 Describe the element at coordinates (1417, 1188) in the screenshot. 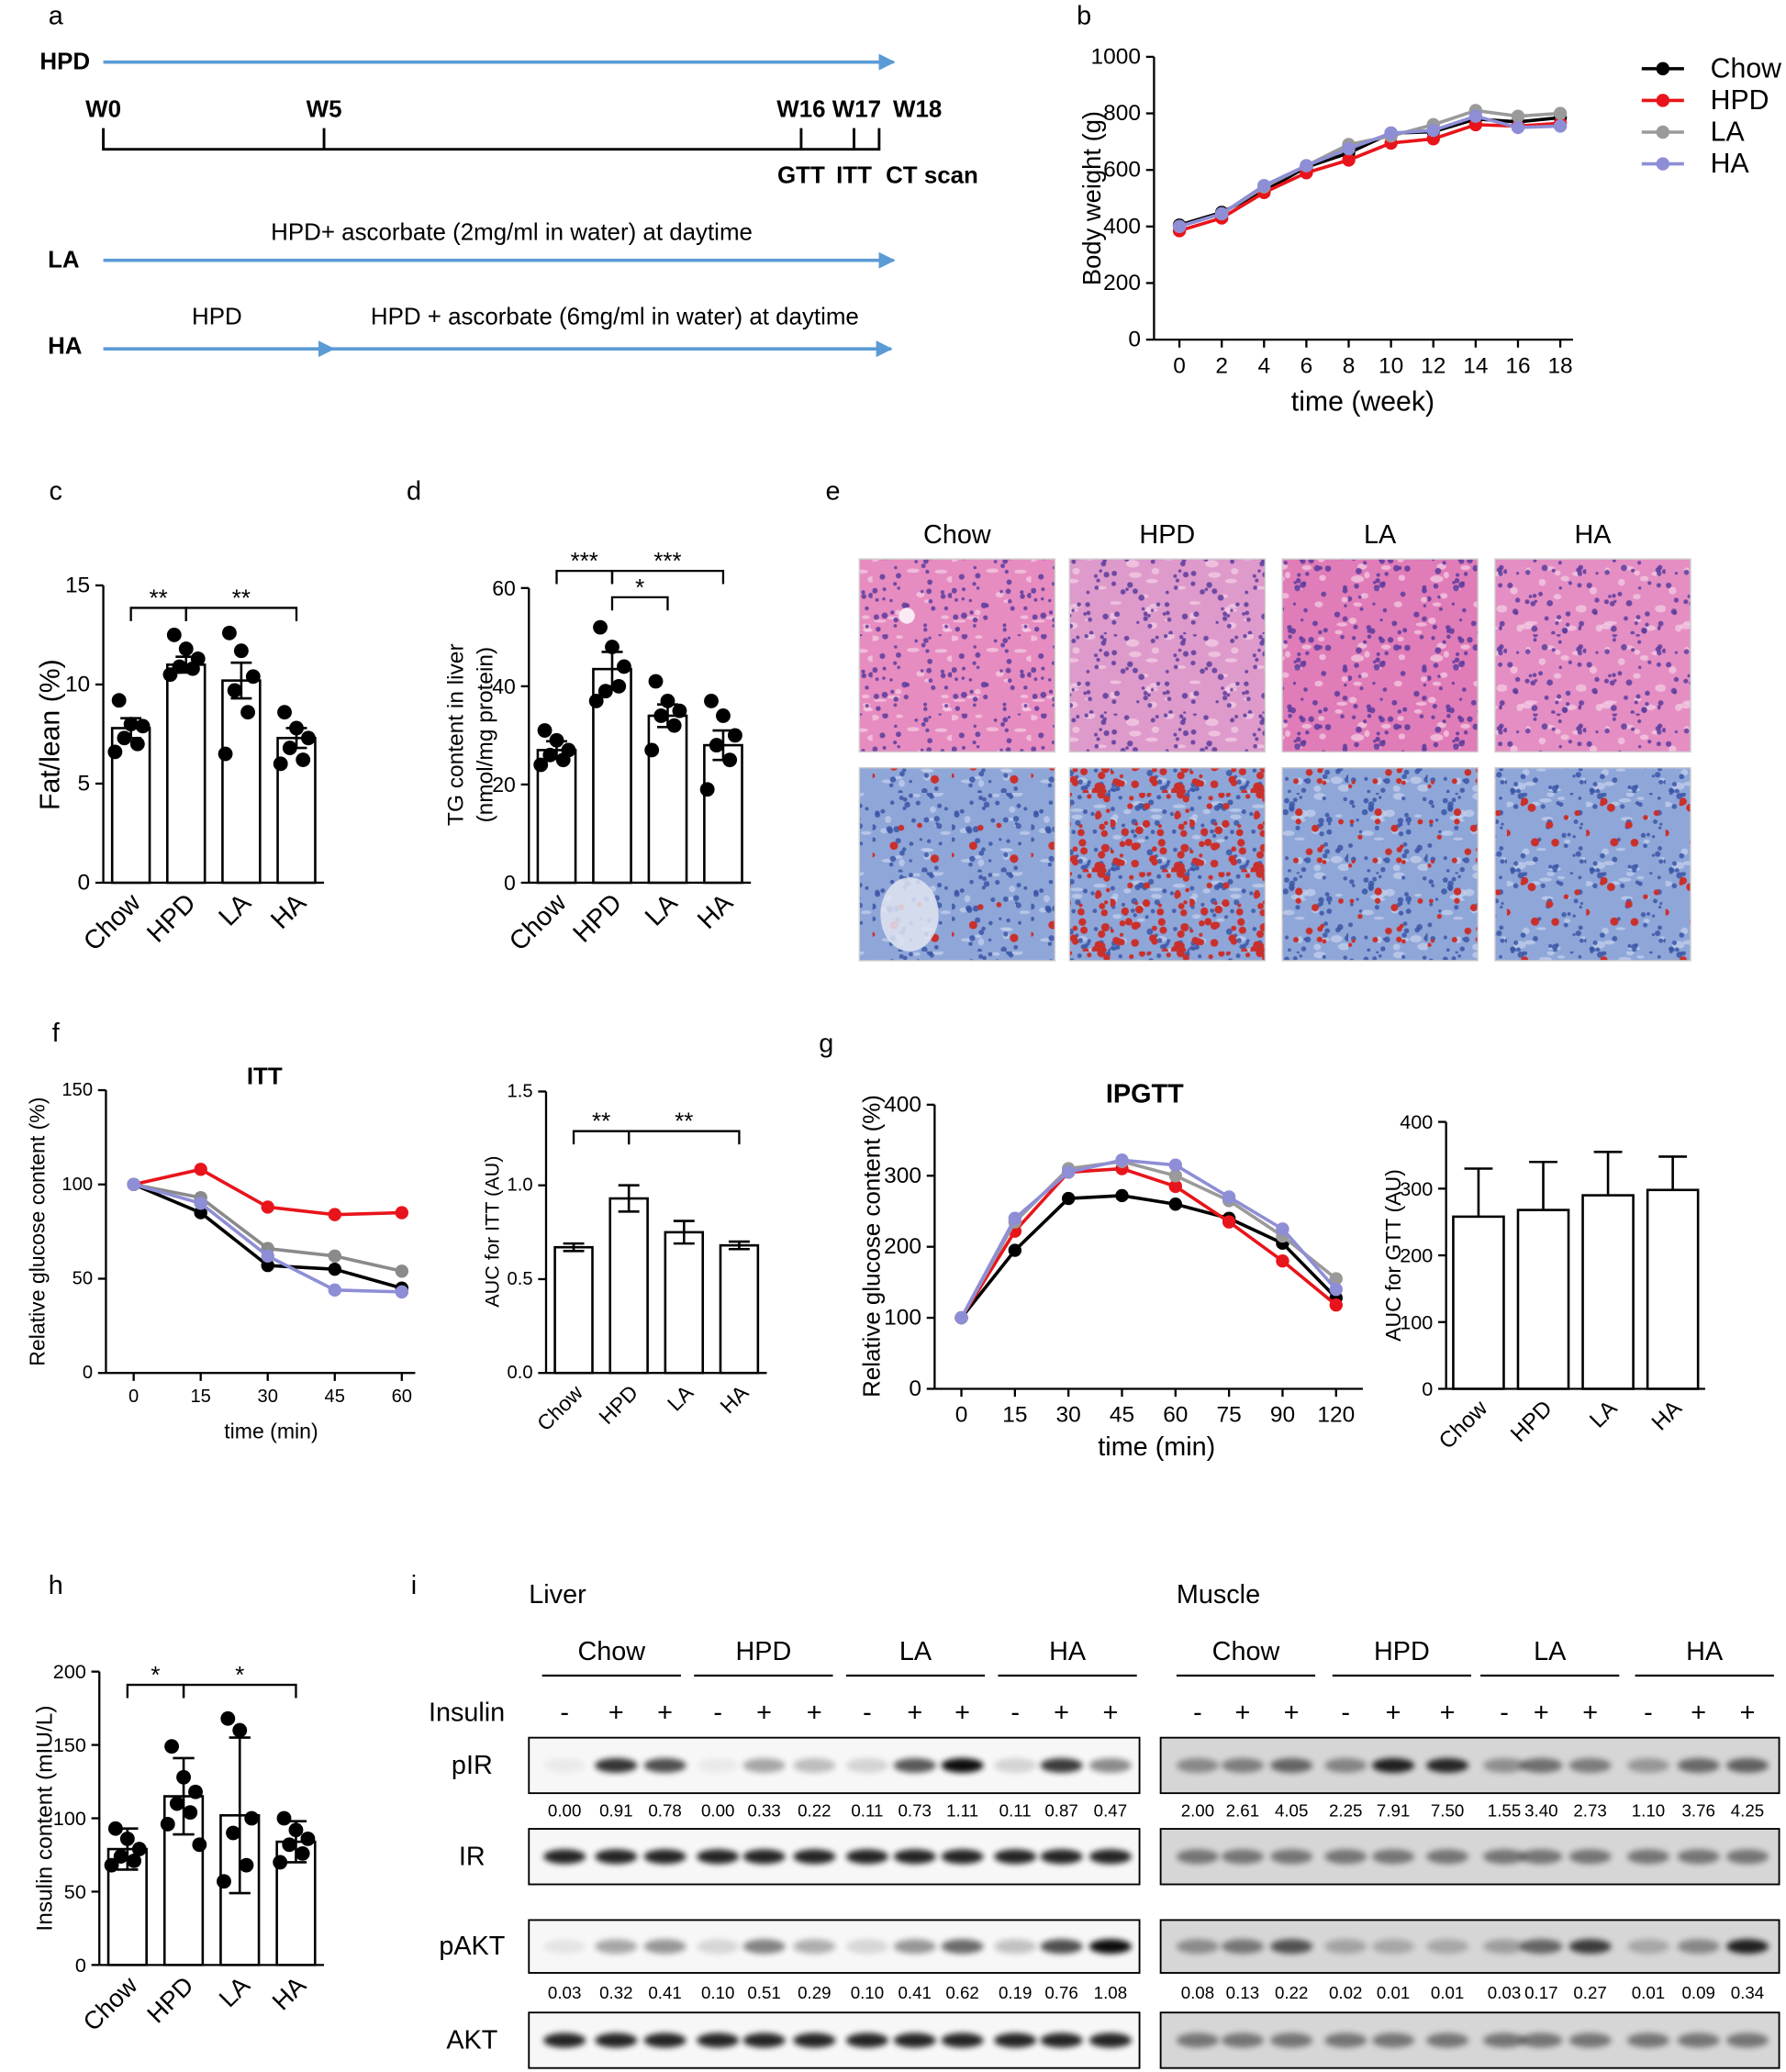

I see `y-tick-label: 300` at that location.